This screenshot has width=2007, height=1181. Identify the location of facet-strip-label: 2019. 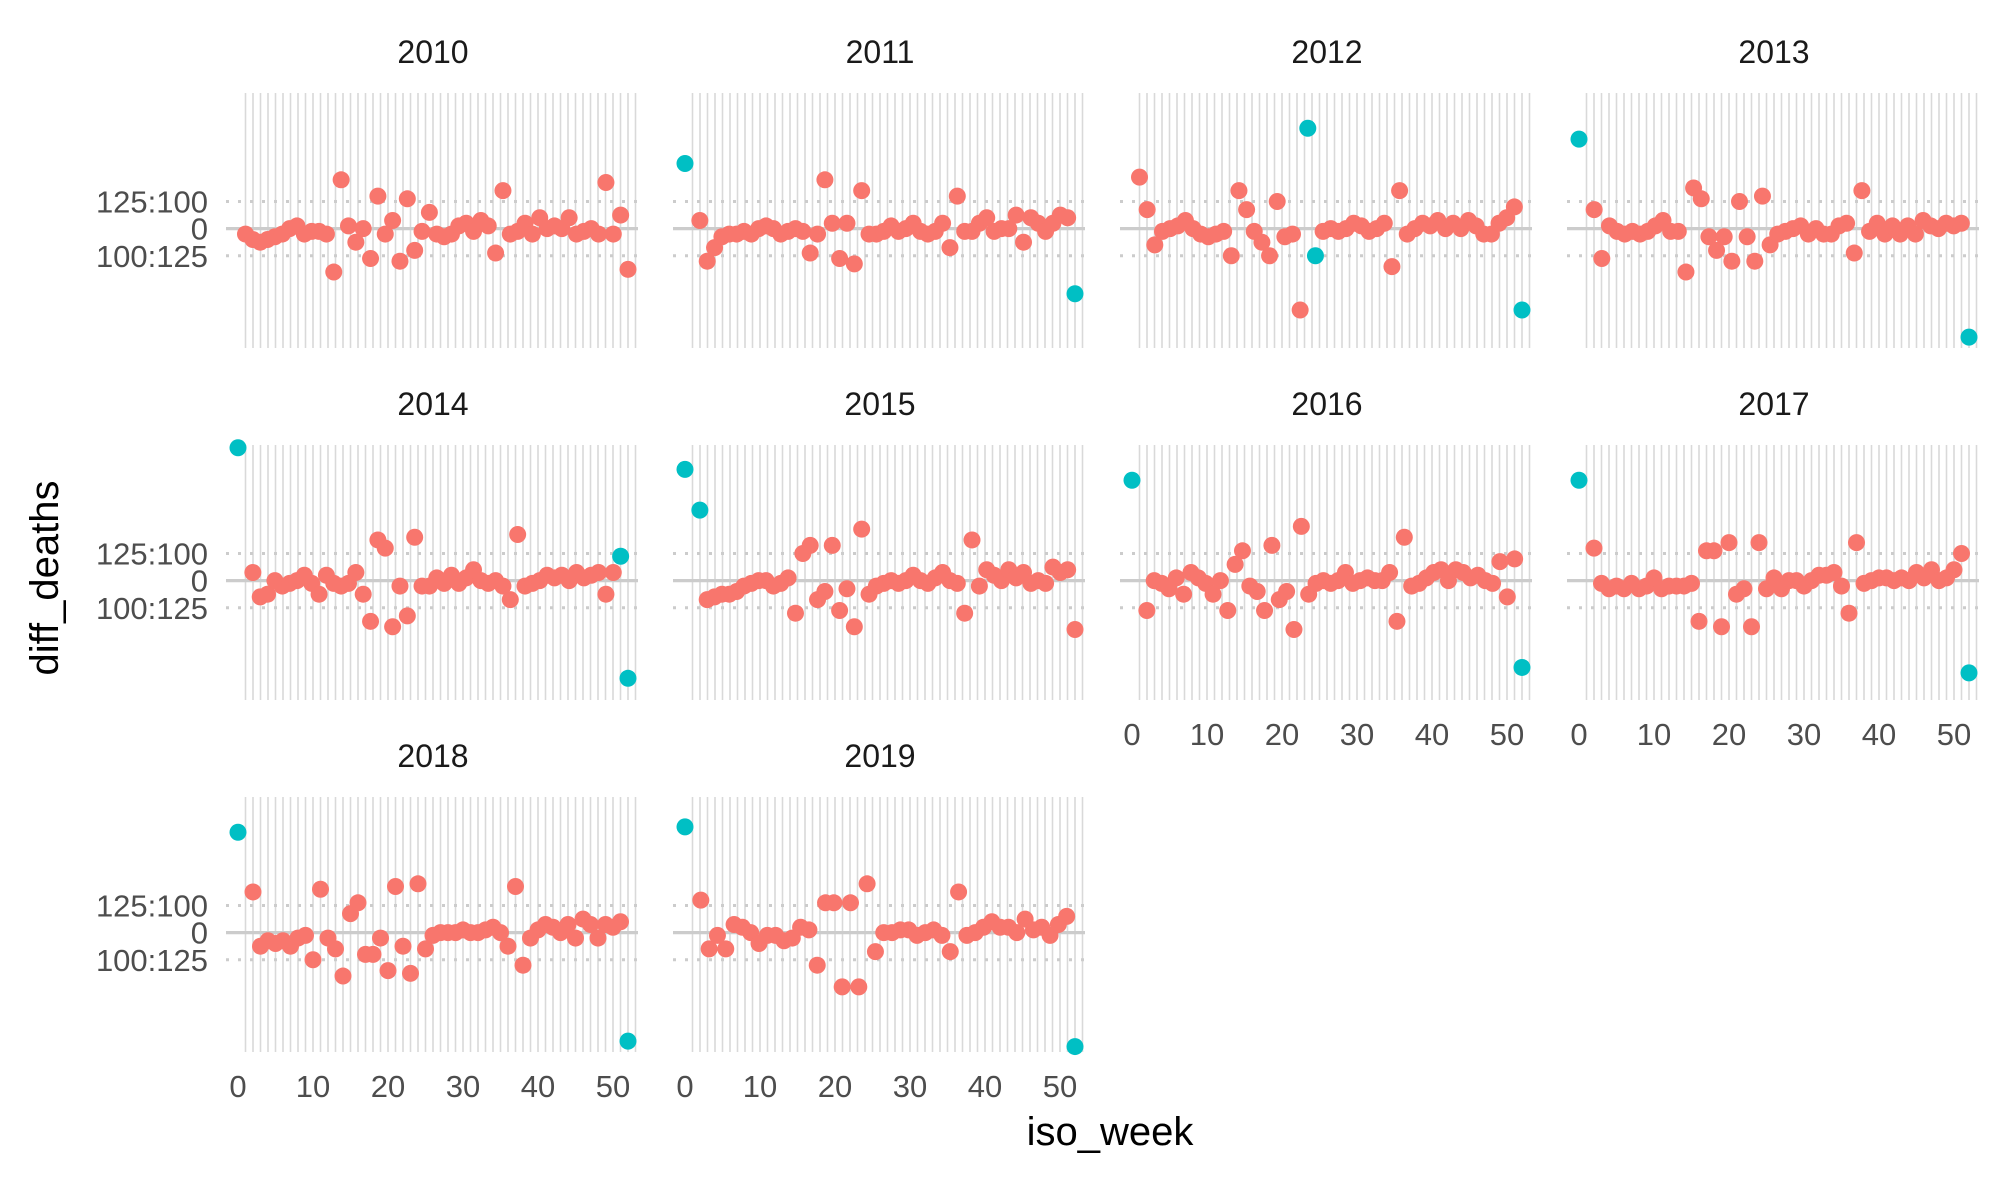
(879, 756).